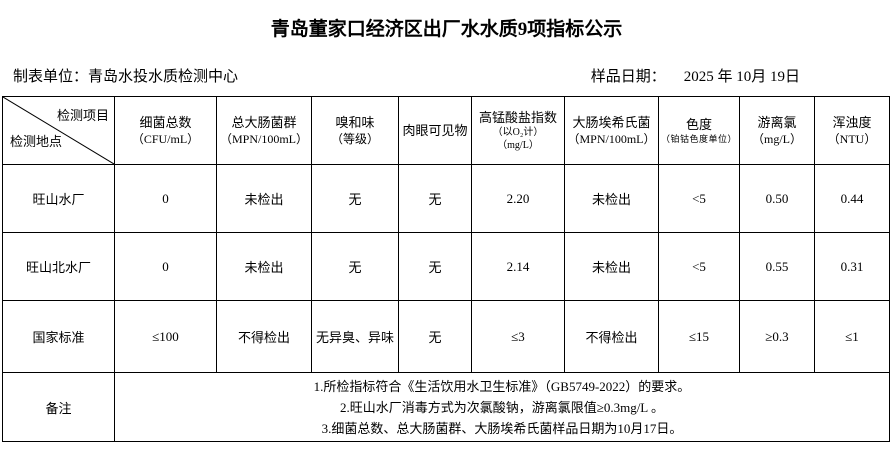 The height and width of the screenshot is (452, 893). I want to click on value-cell: 无异臭、异味, so click(355, 336).